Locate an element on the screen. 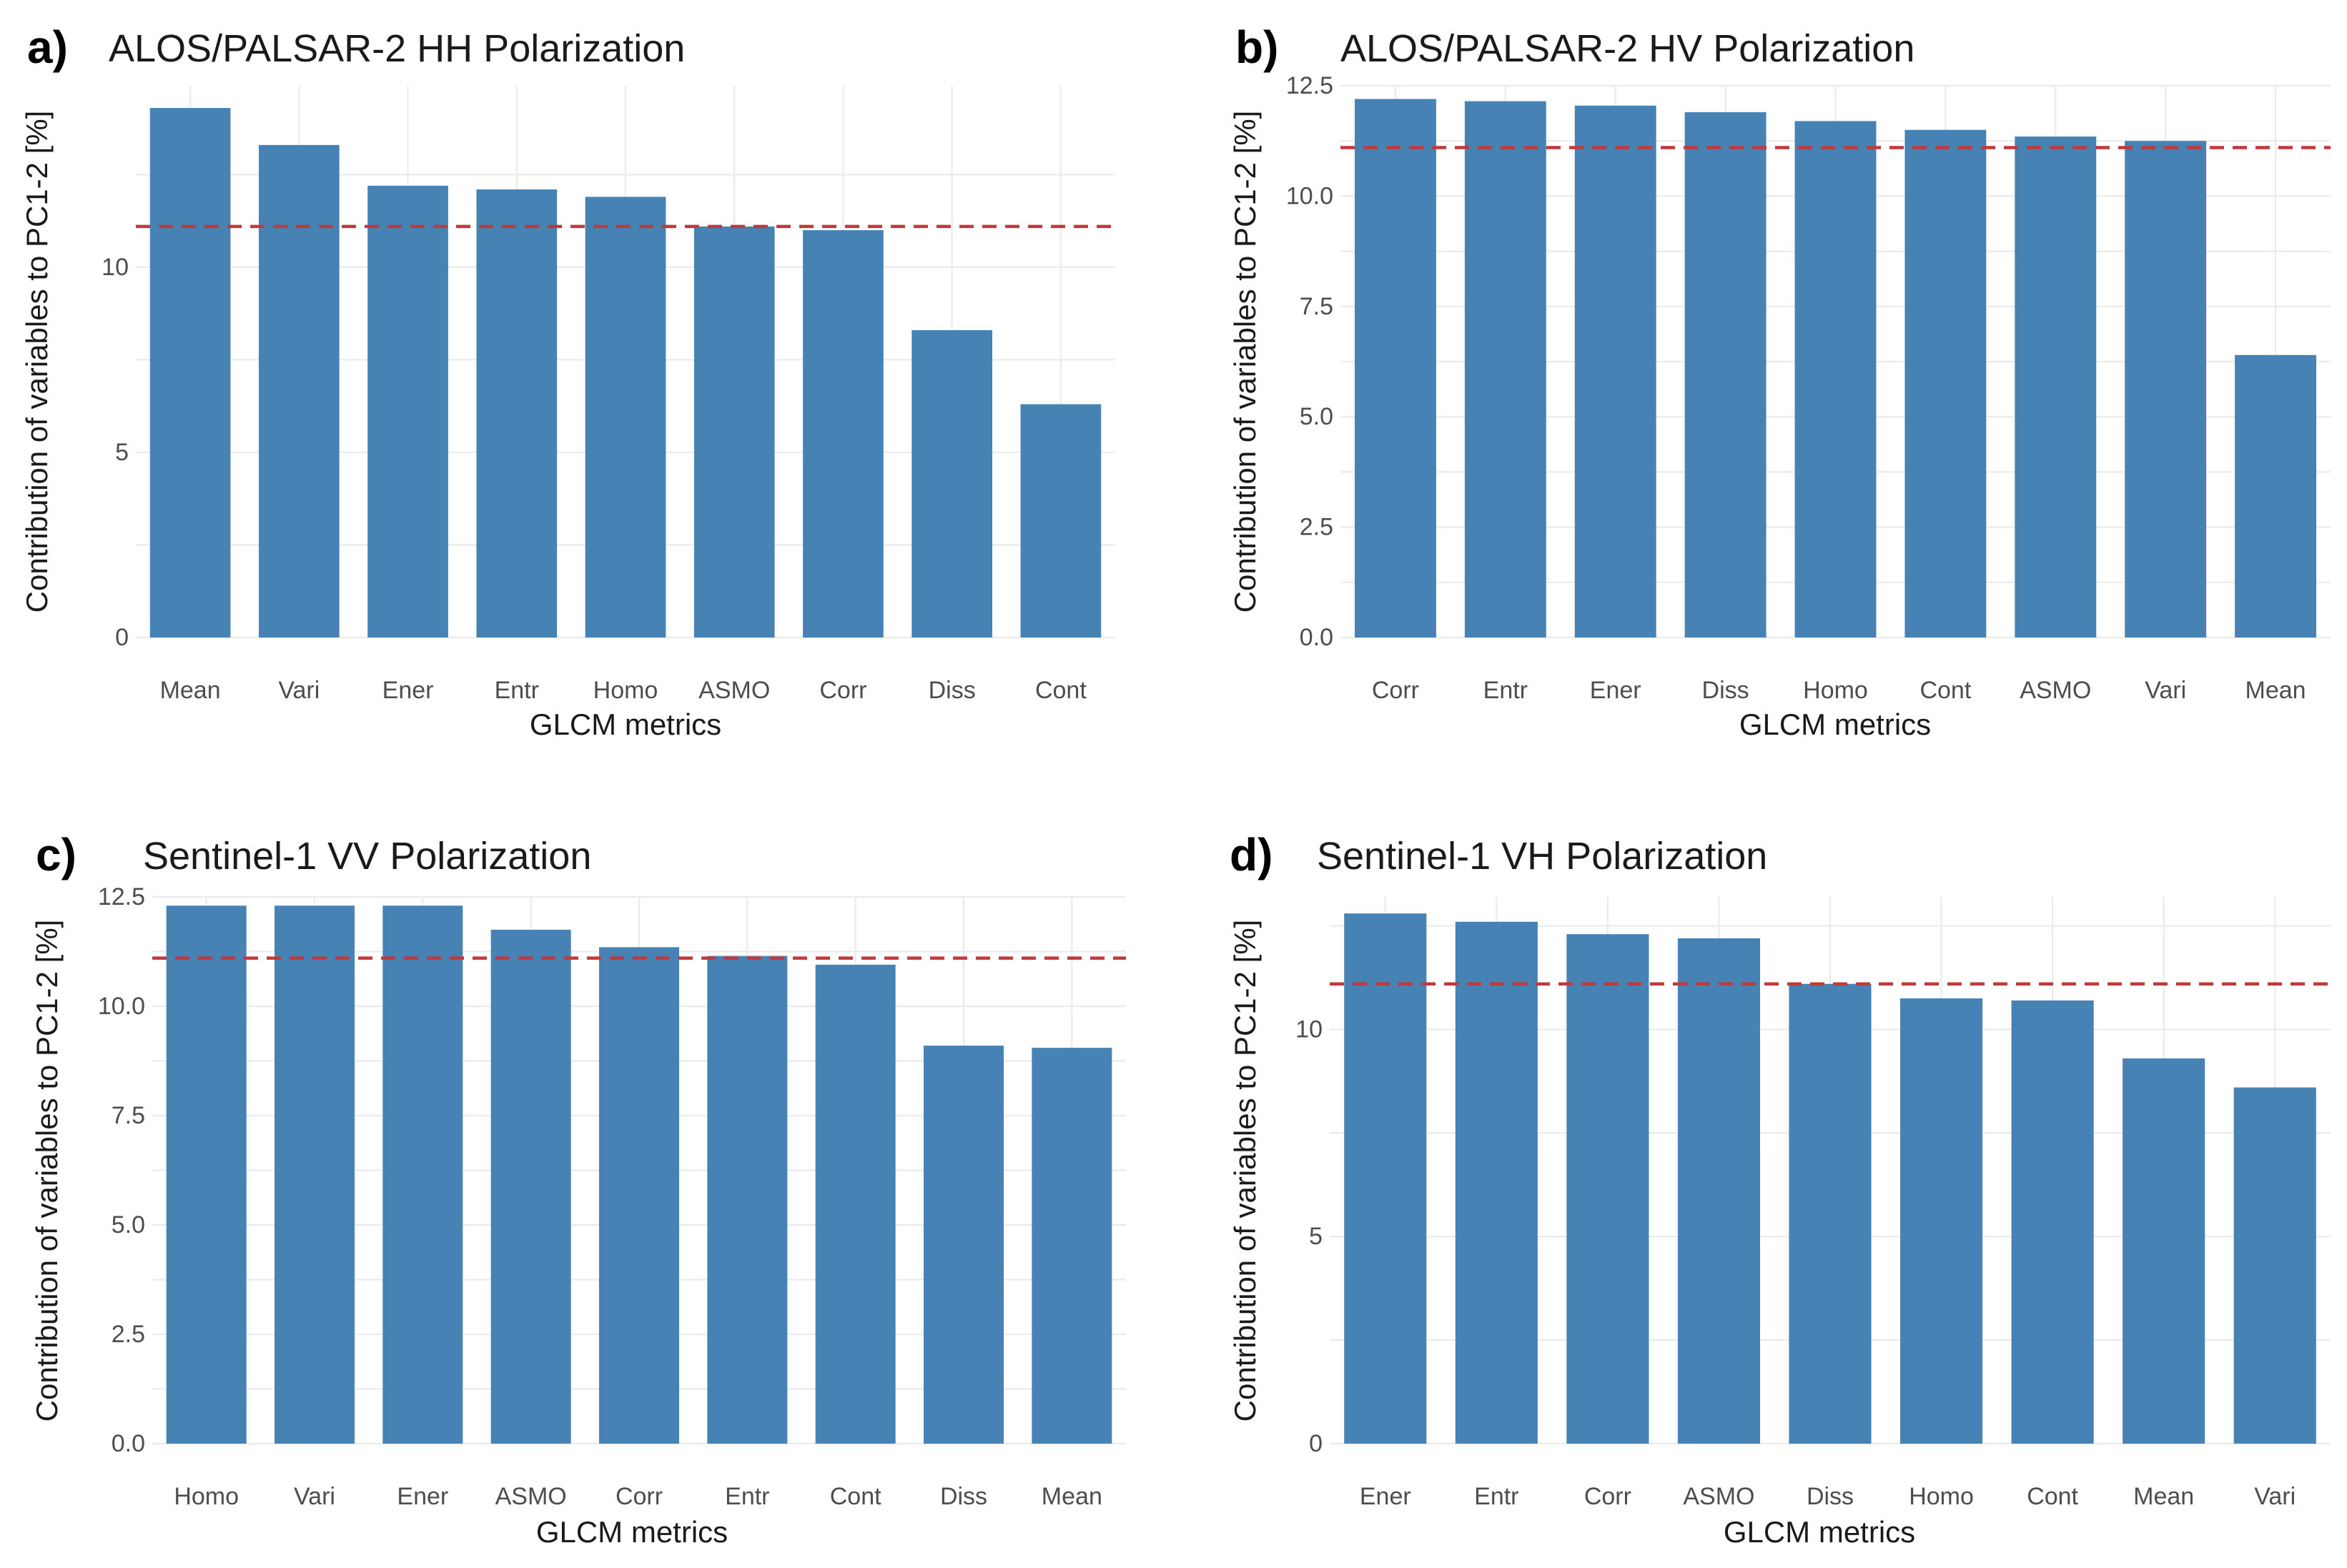 This screenshot has width=2347, height=1568. panel-b-xlabel: GLCM metrics is located at coordinates (1835, 724).